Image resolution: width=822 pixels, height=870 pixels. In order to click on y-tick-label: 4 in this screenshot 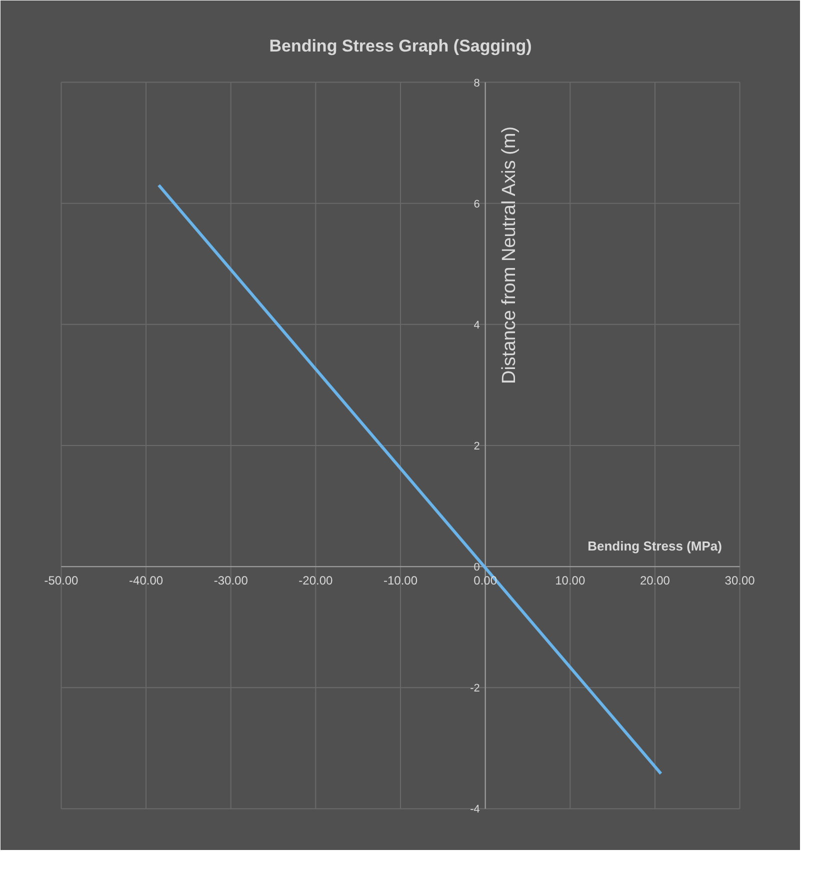, I will do `click(477, 325)`.